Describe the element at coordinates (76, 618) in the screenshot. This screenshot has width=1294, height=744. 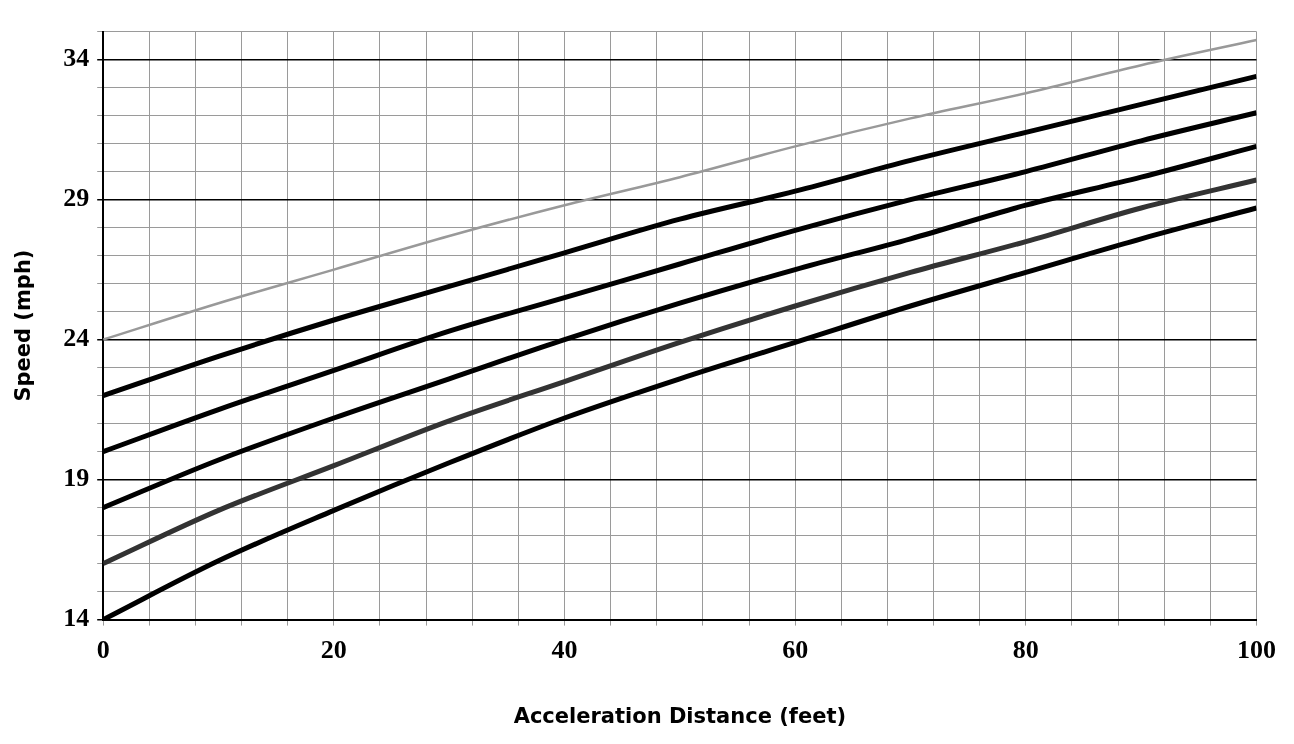
I see `y-tick-label: 14` at that location.